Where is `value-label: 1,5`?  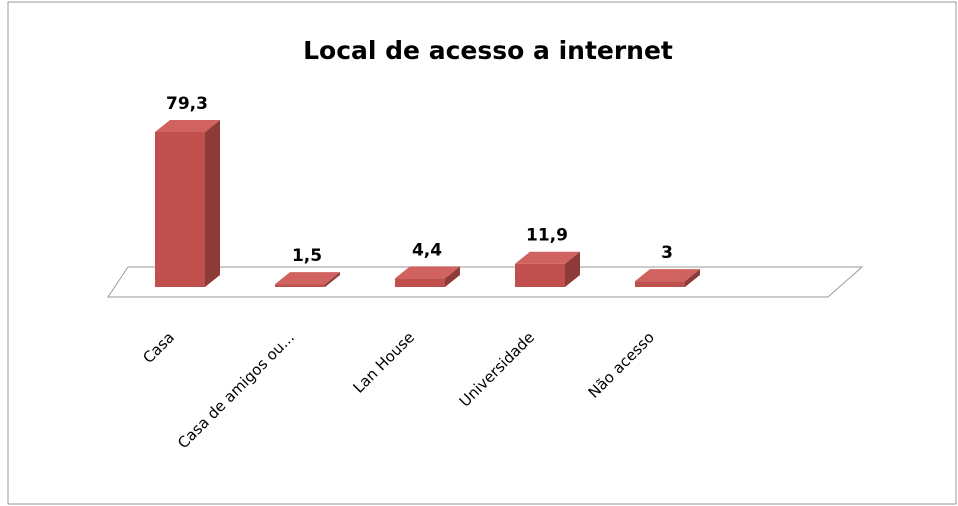 value-label: 1,5 is located at coordinates (307, 256).